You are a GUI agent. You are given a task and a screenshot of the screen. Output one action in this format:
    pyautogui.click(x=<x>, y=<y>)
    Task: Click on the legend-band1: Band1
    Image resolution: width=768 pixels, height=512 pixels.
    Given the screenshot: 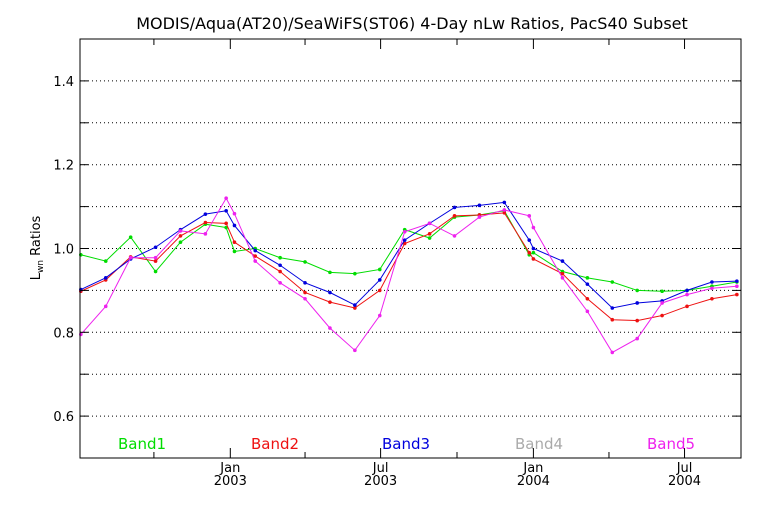 What is the action you would take?
    pyautogui.click(x=142, y=444)
    